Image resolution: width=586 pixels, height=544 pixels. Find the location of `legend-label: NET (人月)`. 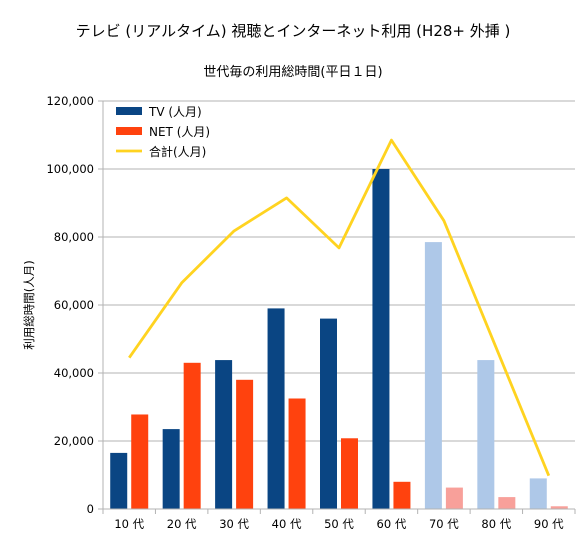

legend-label: NET (人月) is located at coordinates (179, 132).